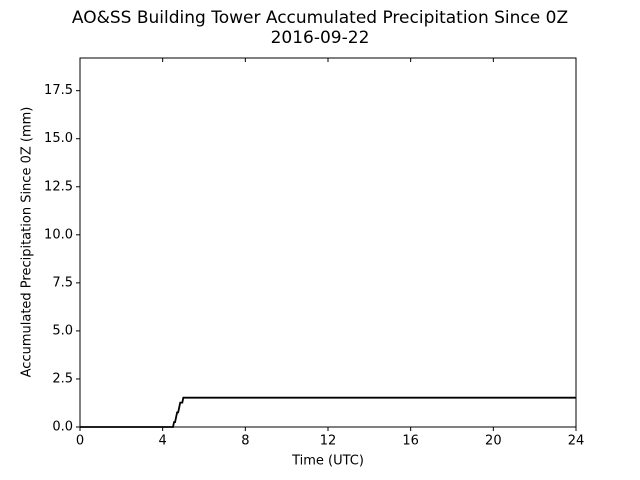 Image resolution: width=640 pixels, height=480 pixels. Describe the element at coordinates (62, 378) in the screenshot. I see `y-tick-label: 2.5` at that location.